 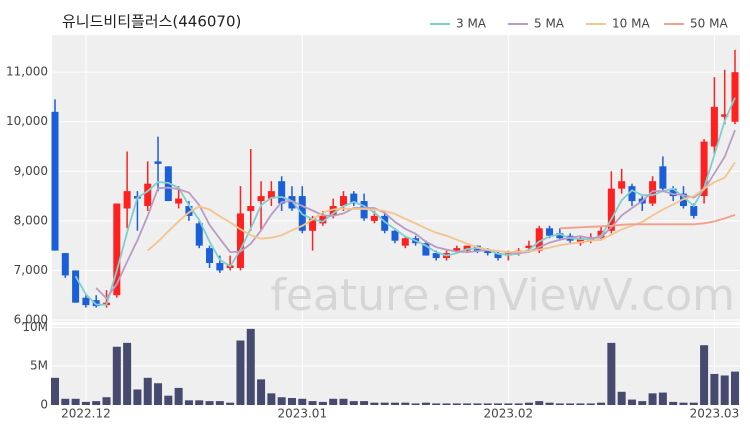 I want to click on watermark: feature.enViewV.com, so click(x=502, y=295).